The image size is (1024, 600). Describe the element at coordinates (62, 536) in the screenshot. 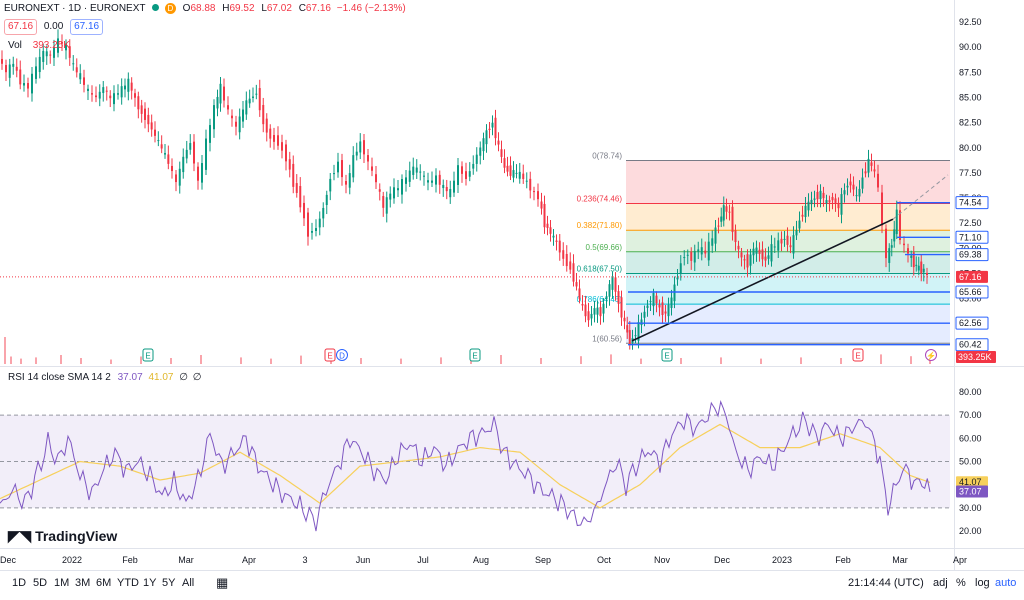

I see `tradingview-logo: ◤◥ TradingView` at that location.